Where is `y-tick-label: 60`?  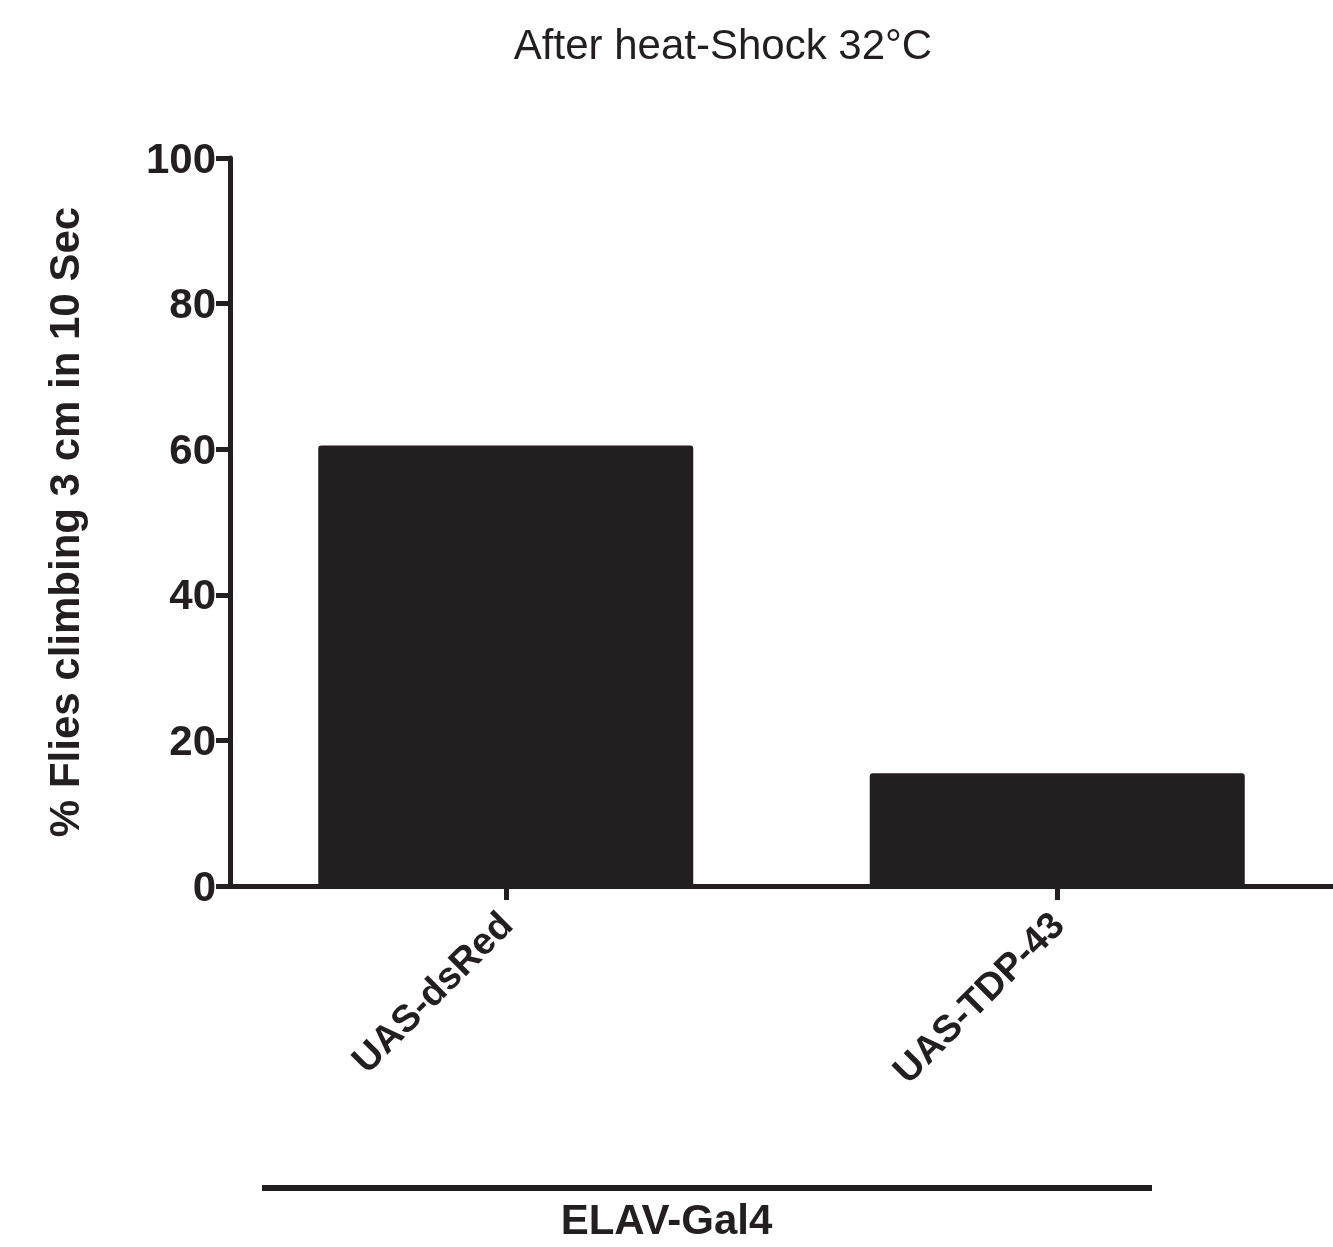 y-tick-label: 60 is located at coordinates (192, 449).